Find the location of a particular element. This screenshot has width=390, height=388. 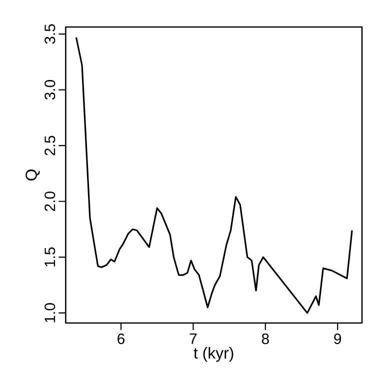

x-axis-title: t (kyr) is located at coordinates (214, 354).